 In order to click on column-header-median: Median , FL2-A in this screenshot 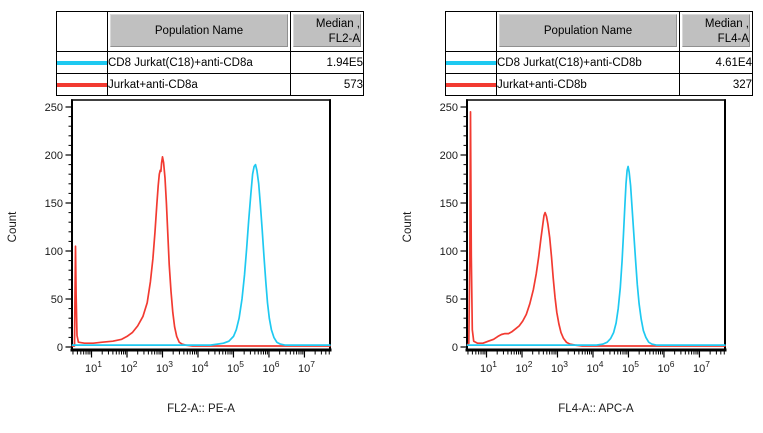, I will do `click(327, 31)`.